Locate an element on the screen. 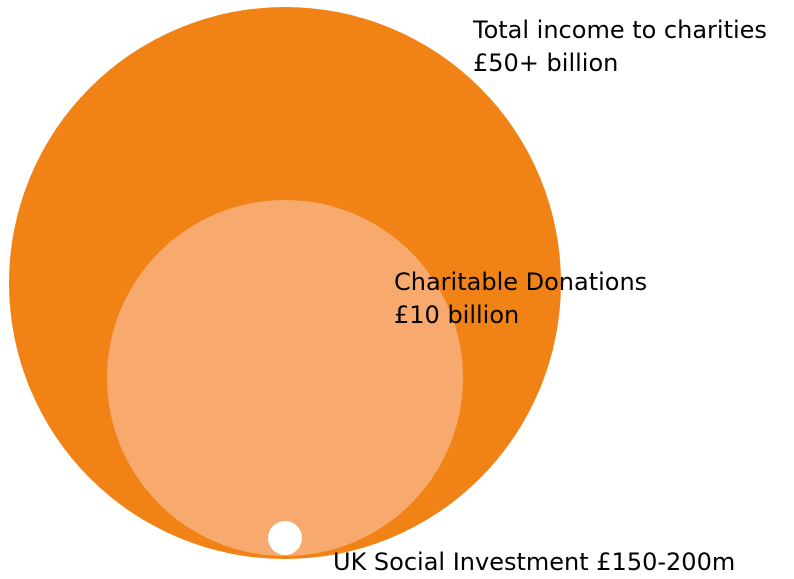 The image size is (794, 579). charitable-donations-label: Charitable Donations £10 billion is located at coordinates (520, 299).